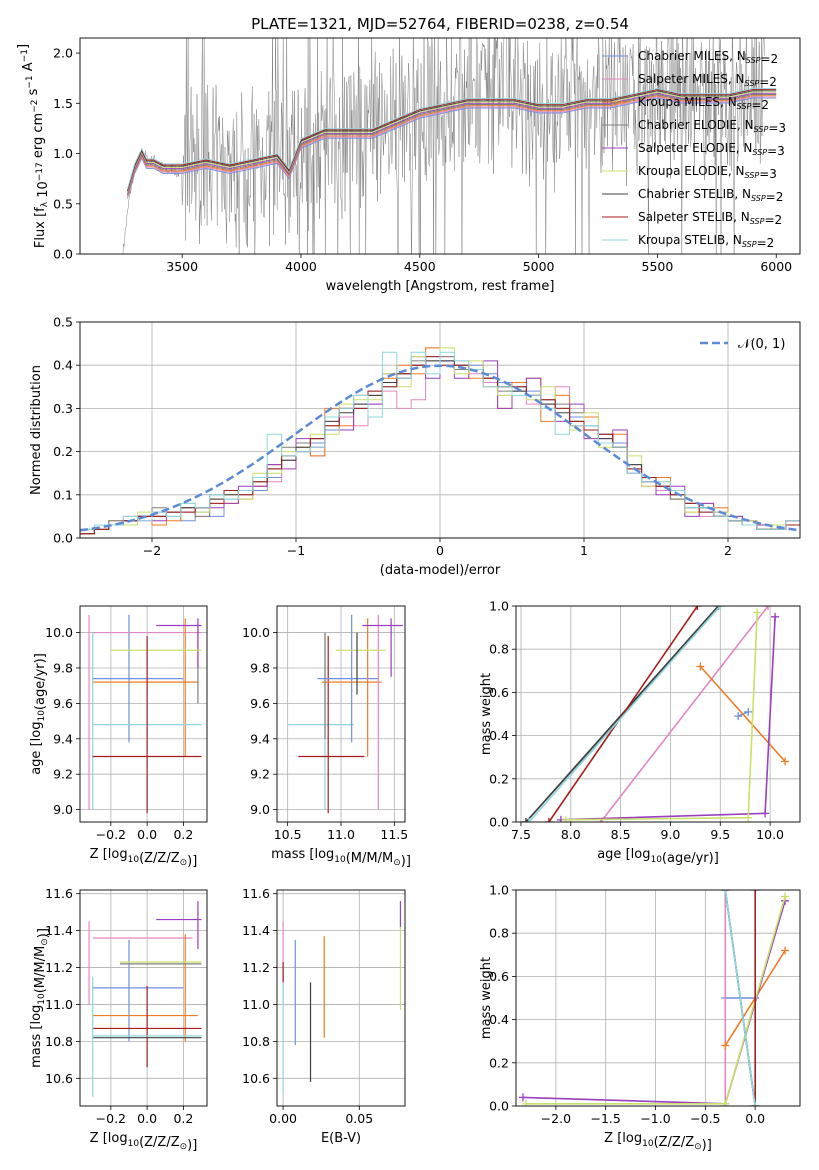 The height and width of the screenshot is (1170, 819). What do you see at coordinates (440, 448) in the screenshot?
I see `normal-curve` at bounding box center [440, 448].